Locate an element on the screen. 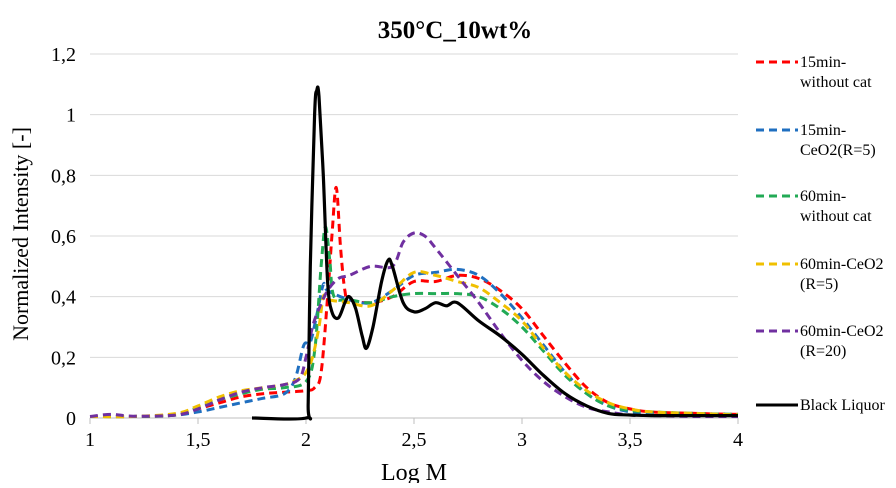 The image size is (896, 488). legend-label-6: Black Liquor is located at coordinates (843, 405).